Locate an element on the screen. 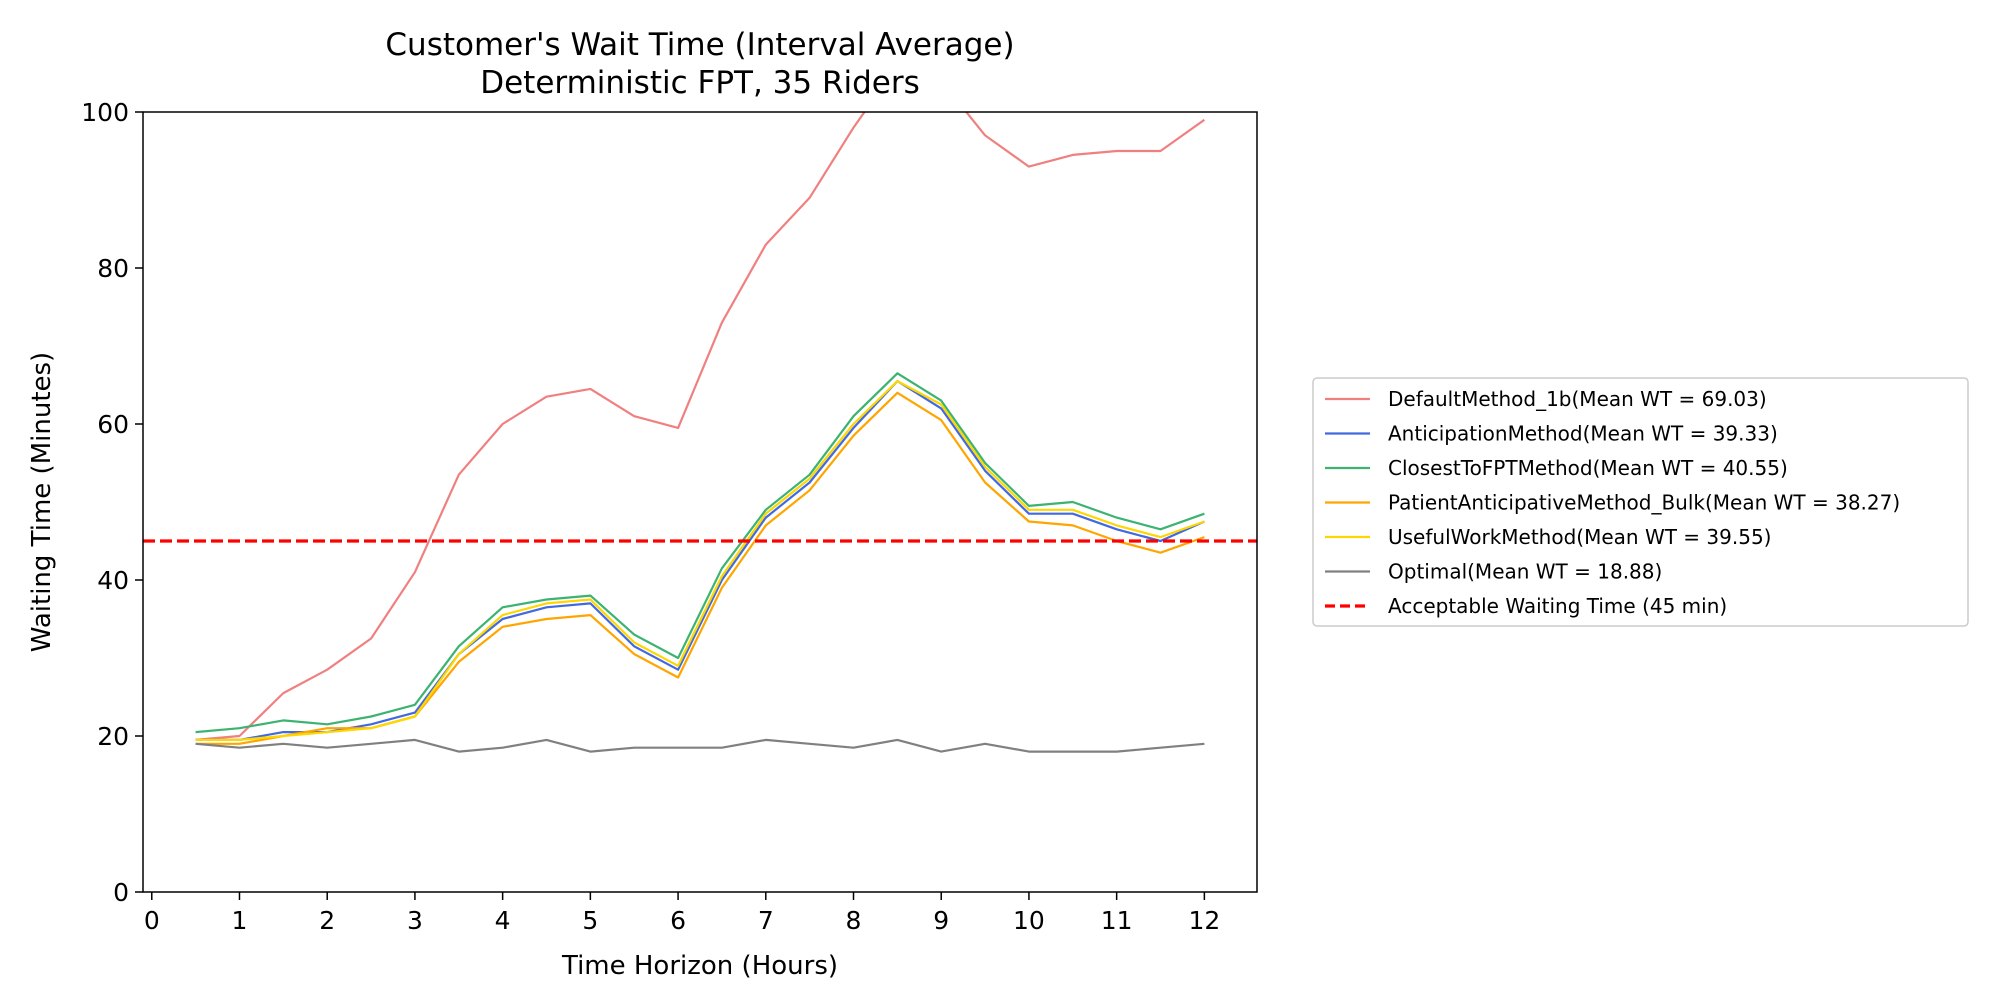  chart-subtitle: Deterministic FPT, 35 Riders is located at coordinates (700, 83).